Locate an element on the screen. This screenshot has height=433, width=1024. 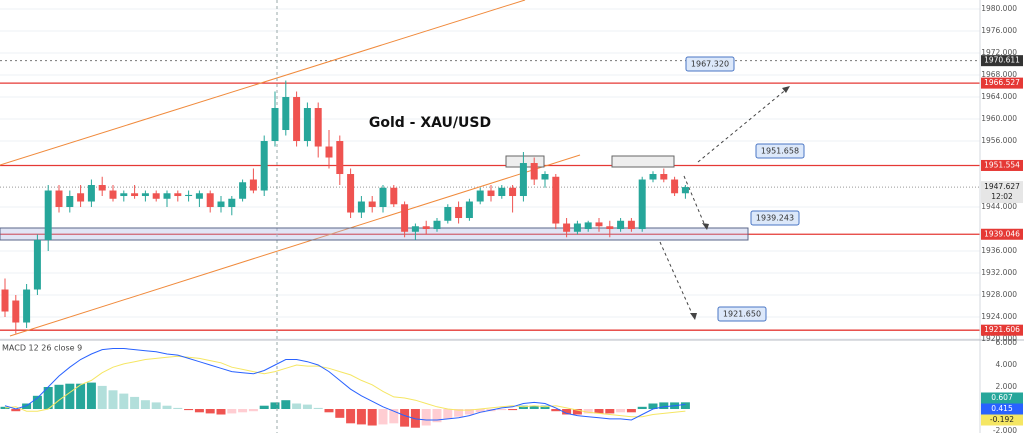
y-tick-label: 1968.000 is located at coordinates (999, 74).